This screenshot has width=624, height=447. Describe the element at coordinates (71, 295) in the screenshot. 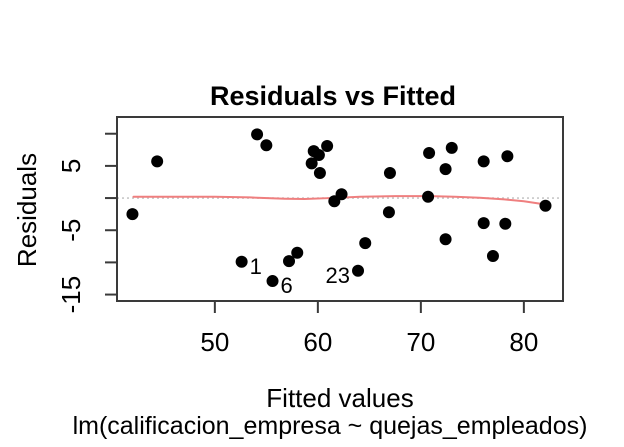

I see `y-axis-tick-label: -15` at that location.